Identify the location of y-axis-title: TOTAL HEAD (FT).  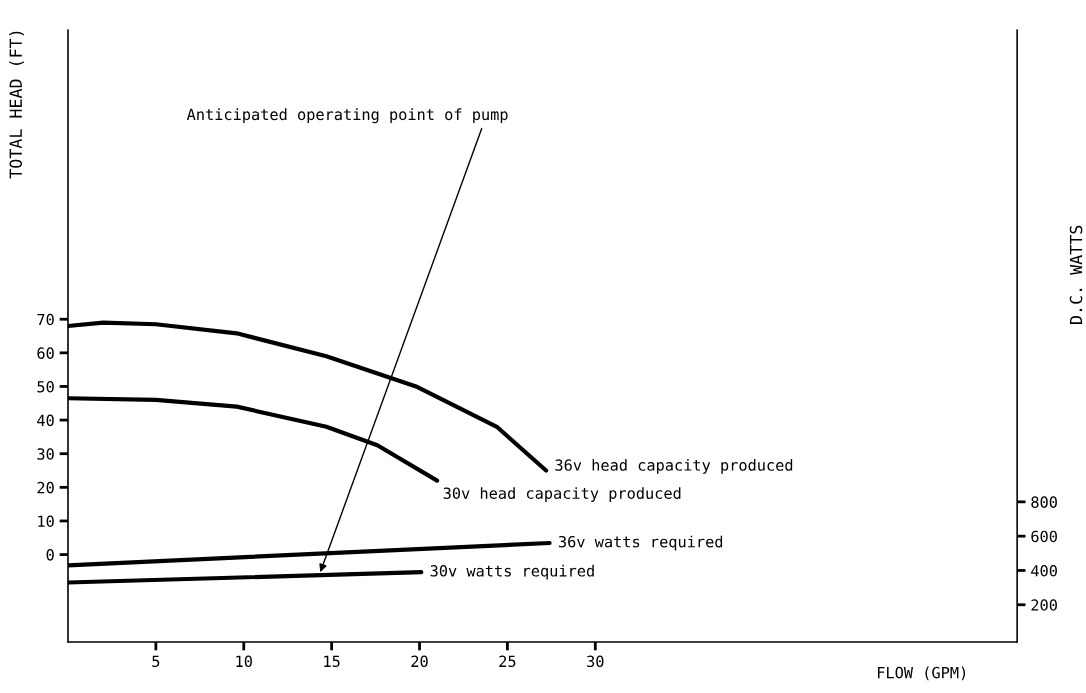
(16, 105).